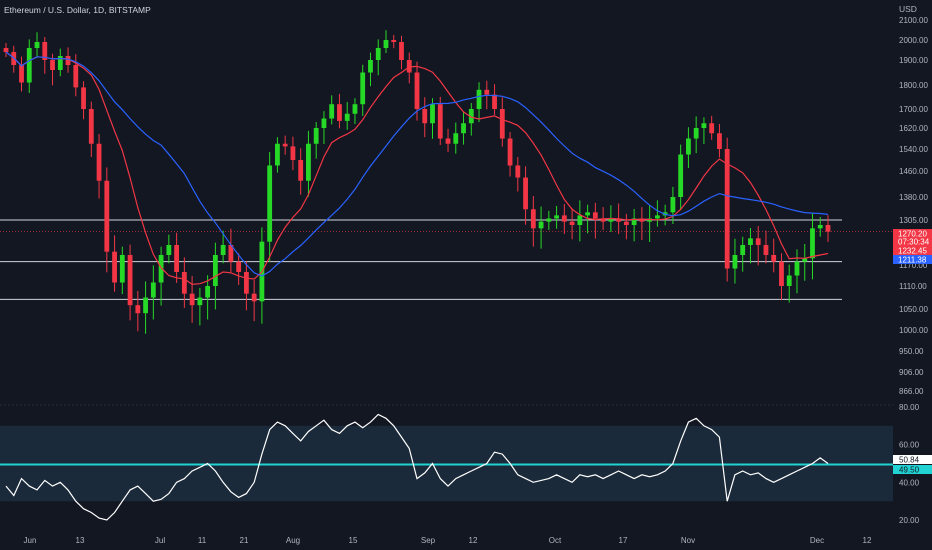 The image size is (932, 550). What do you see at coordinates (160, 540) in the screenshot?
I see `x-tick-label: Jul` at bounding box center [160, 540].